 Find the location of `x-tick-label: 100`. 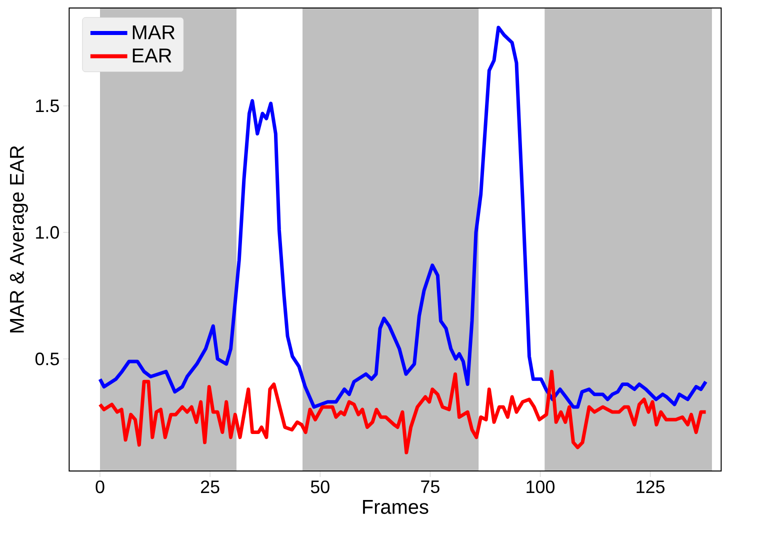

x-tick-label: 100 is located at coordinates (540, 487).